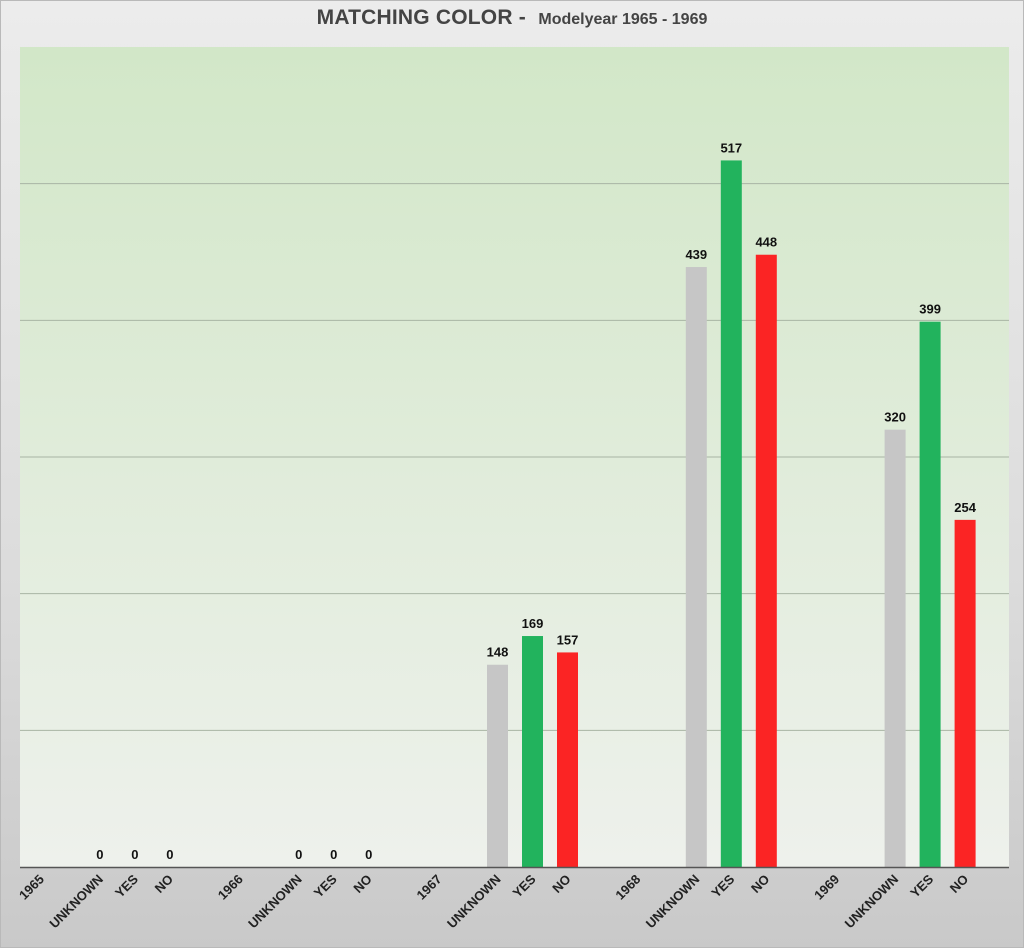 This screenshot has width=1024, height=948. Describe the element at coordinates (930, 309) in the screenshot. I see `data-label: 399` at that location.